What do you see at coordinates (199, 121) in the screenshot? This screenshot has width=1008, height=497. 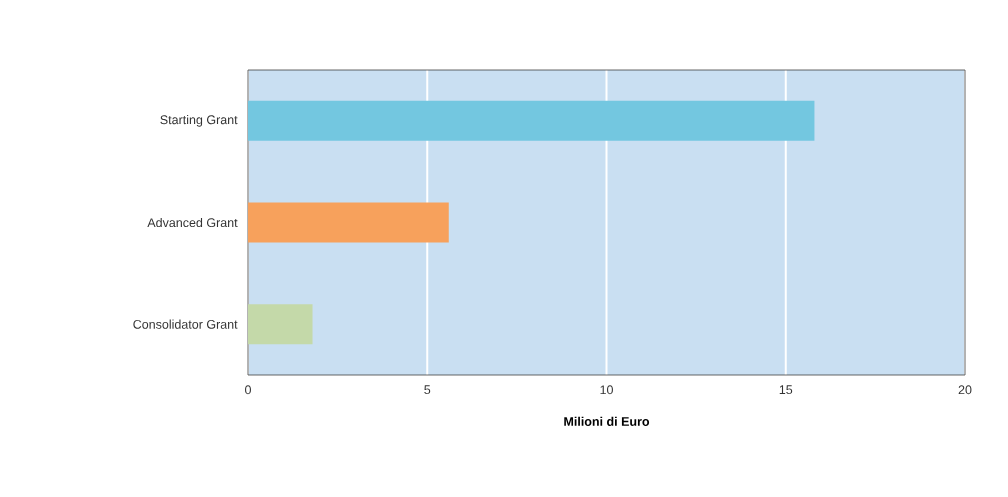 I see `y-tick-label: Starting Grant` at bounding box center [199, 121].